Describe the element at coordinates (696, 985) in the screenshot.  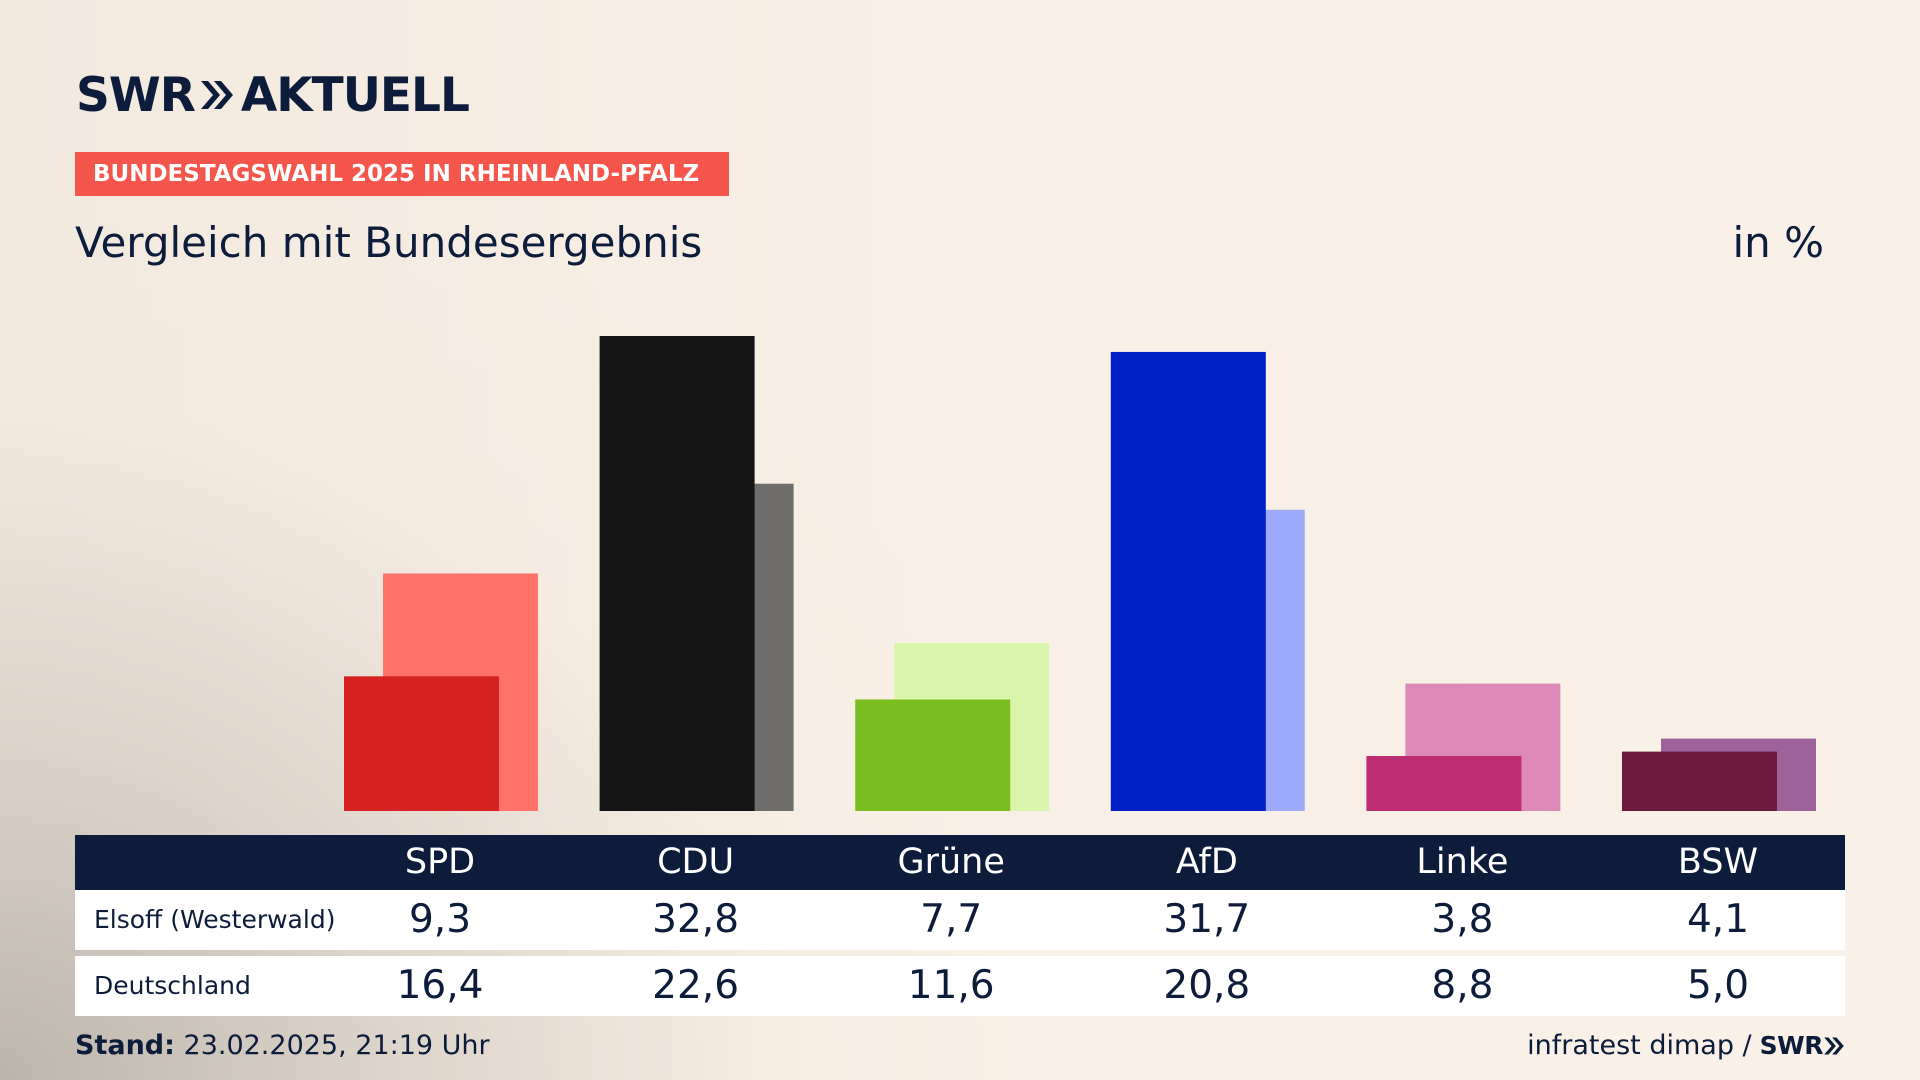
I see `cell-national-1: 22,6` at that location.